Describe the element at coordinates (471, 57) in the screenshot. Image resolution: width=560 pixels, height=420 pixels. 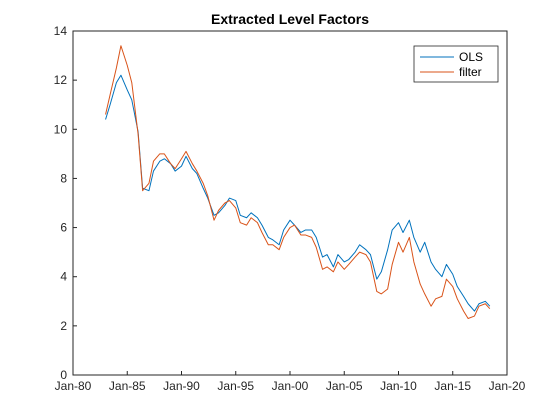
I see `legend-label-ols: OLS` at that location.